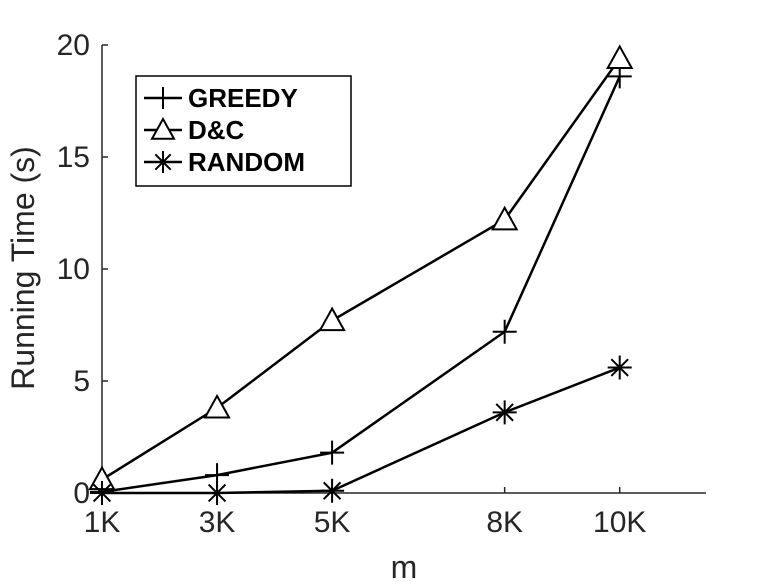 The width and height of the screenshot is (778, 584). I want to click on y-tick-label: 5, so click(81, 381).